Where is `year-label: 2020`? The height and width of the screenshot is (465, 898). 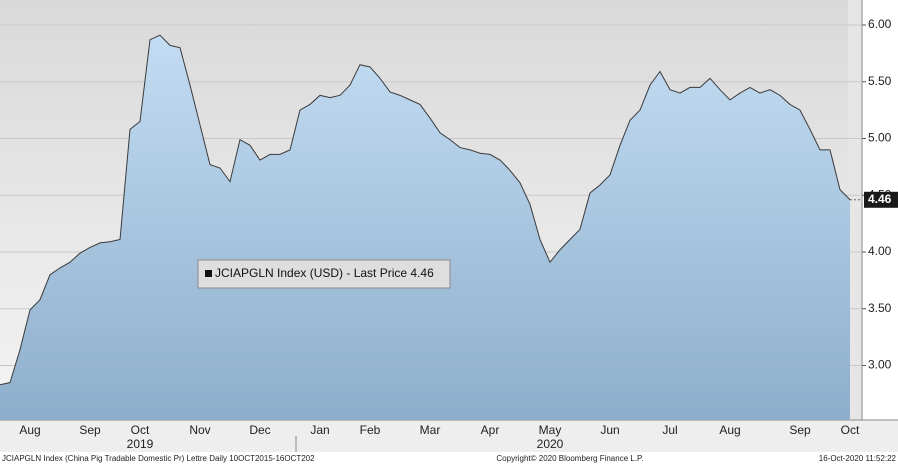
year-label: 2020 is located at coordinates (550, 444).